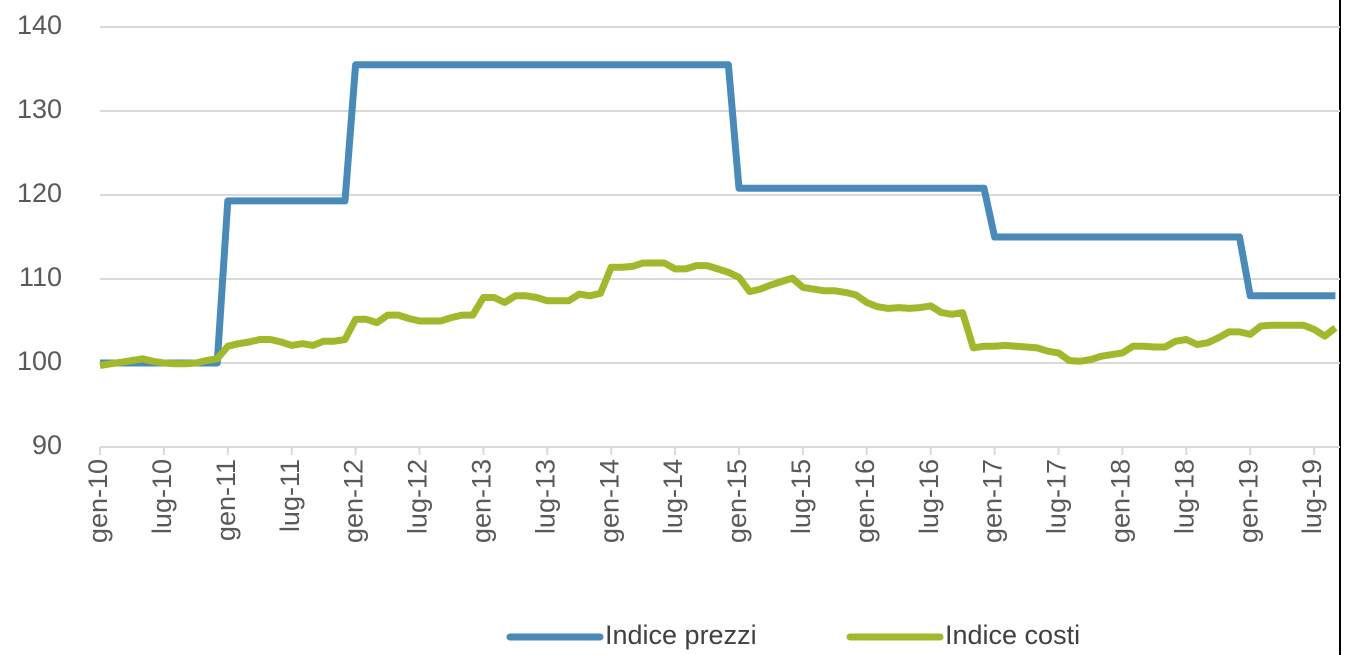 The image size is (1347, 655). I want to click on x-tick-label: lug-13, so click(545, 496).